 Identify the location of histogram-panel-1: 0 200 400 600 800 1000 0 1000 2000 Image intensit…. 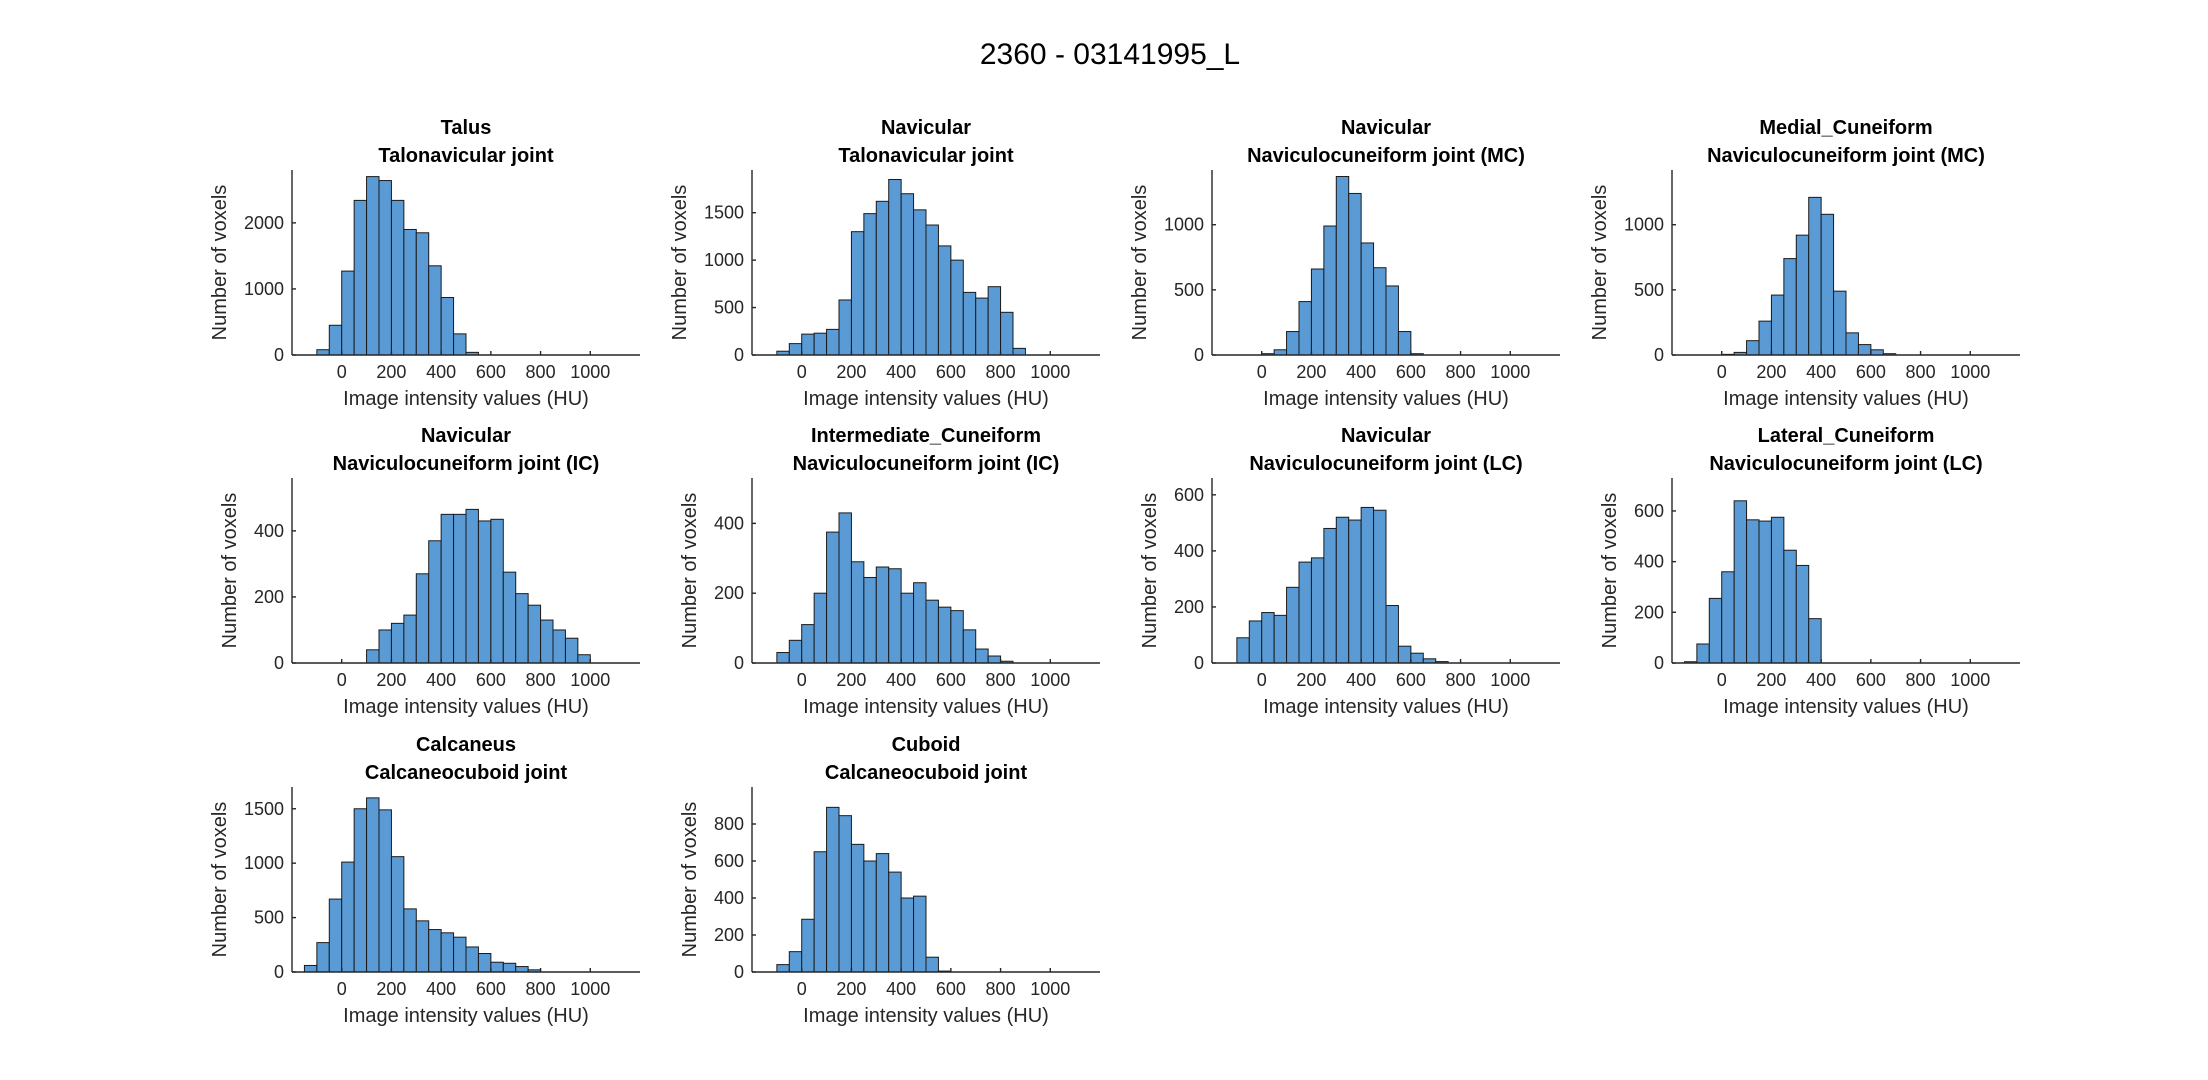
(424, 263).